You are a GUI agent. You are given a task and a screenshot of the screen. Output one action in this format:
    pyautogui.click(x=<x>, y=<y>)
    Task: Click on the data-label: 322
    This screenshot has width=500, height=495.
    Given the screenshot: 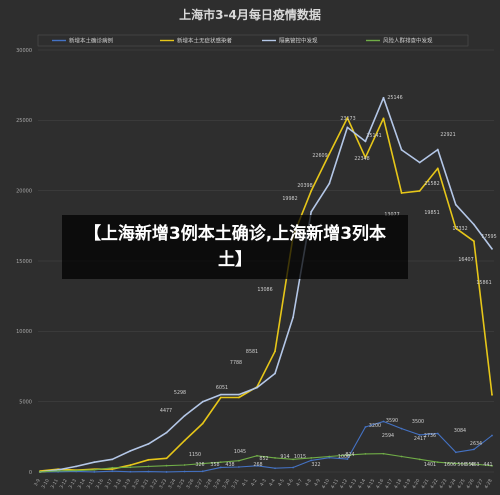 What is the action you would take?
    pyautogui.click(x=315, y=465)
    